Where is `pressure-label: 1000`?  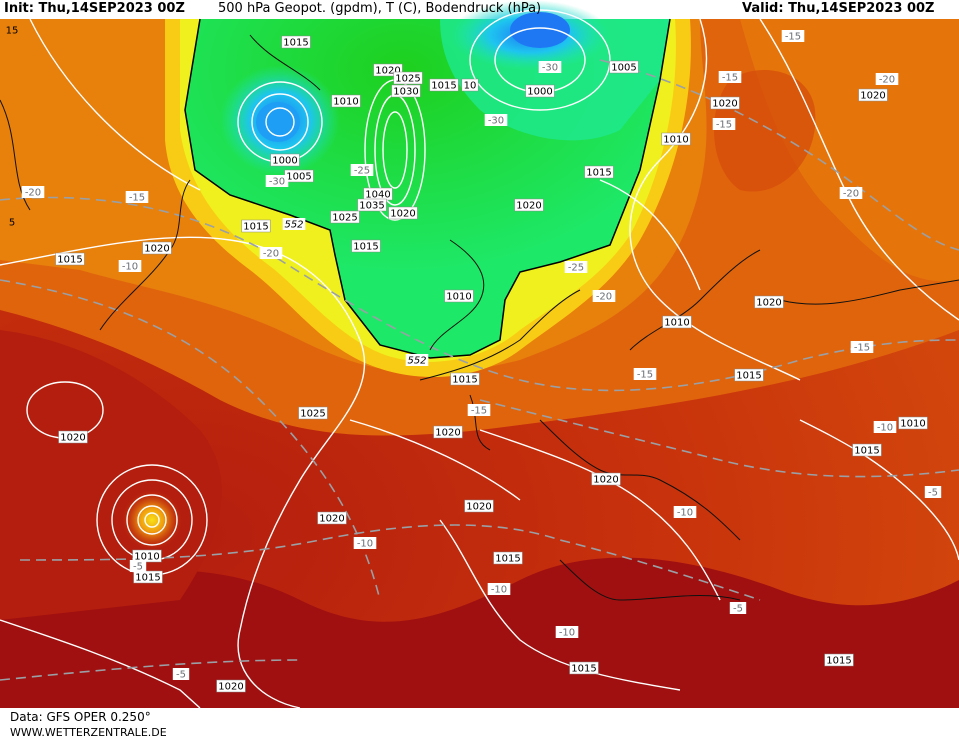
pressure-label: 1000 is located at coordinates (285, 160).